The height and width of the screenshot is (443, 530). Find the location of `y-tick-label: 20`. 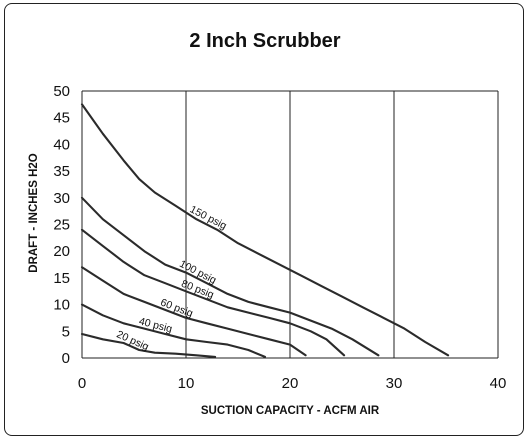

y-tick-label: 20 is located at coordinates (61, 251).